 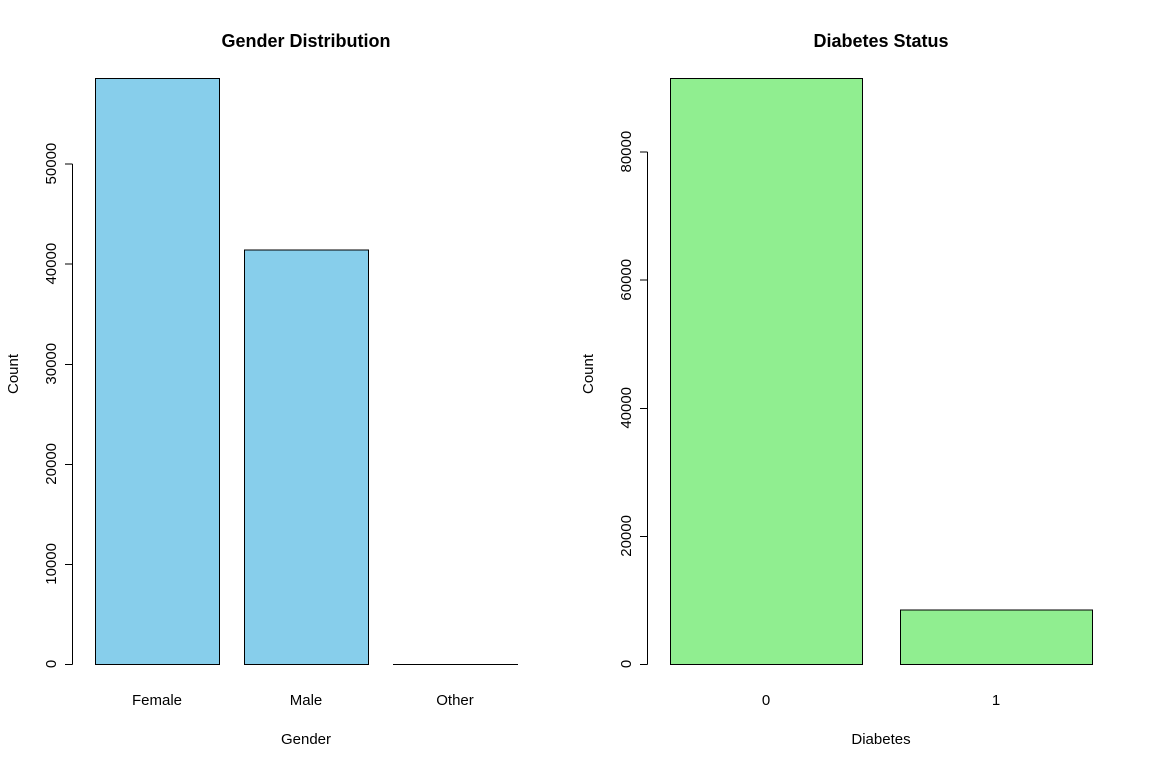 What do you see at coordinates (455, 700) in the screenshot?
I see `x-tick-label: Other` at bounding box center [455, 700].